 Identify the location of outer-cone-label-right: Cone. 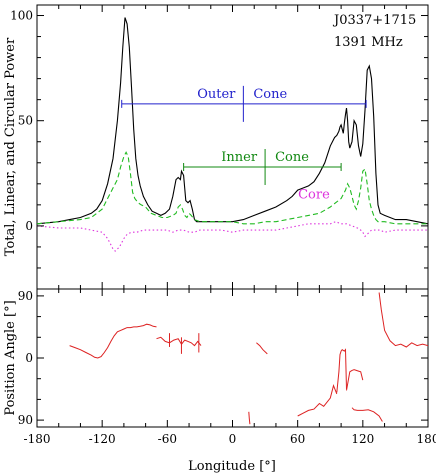
(270, 94).